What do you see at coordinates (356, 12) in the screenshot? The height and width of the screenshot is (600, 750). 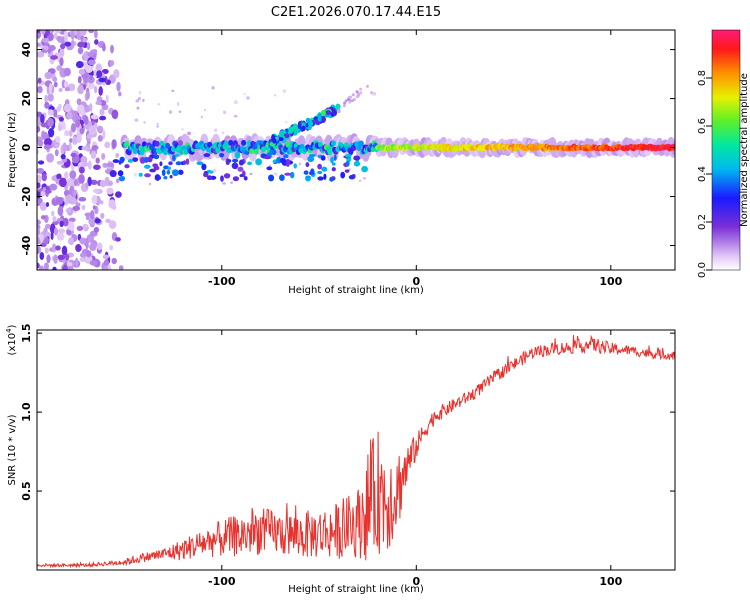 I see `chart-title: C2E1.2026.070.17.44.E15` at bounding box center [356, 12].